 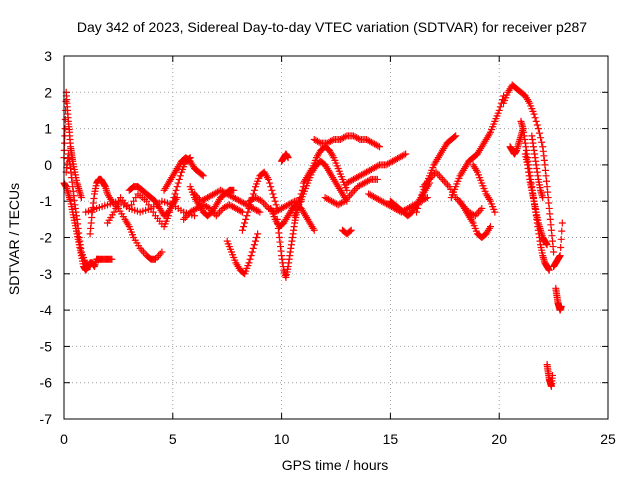 I want to click on x-tick-label: 20, so click(x=499, y=439).